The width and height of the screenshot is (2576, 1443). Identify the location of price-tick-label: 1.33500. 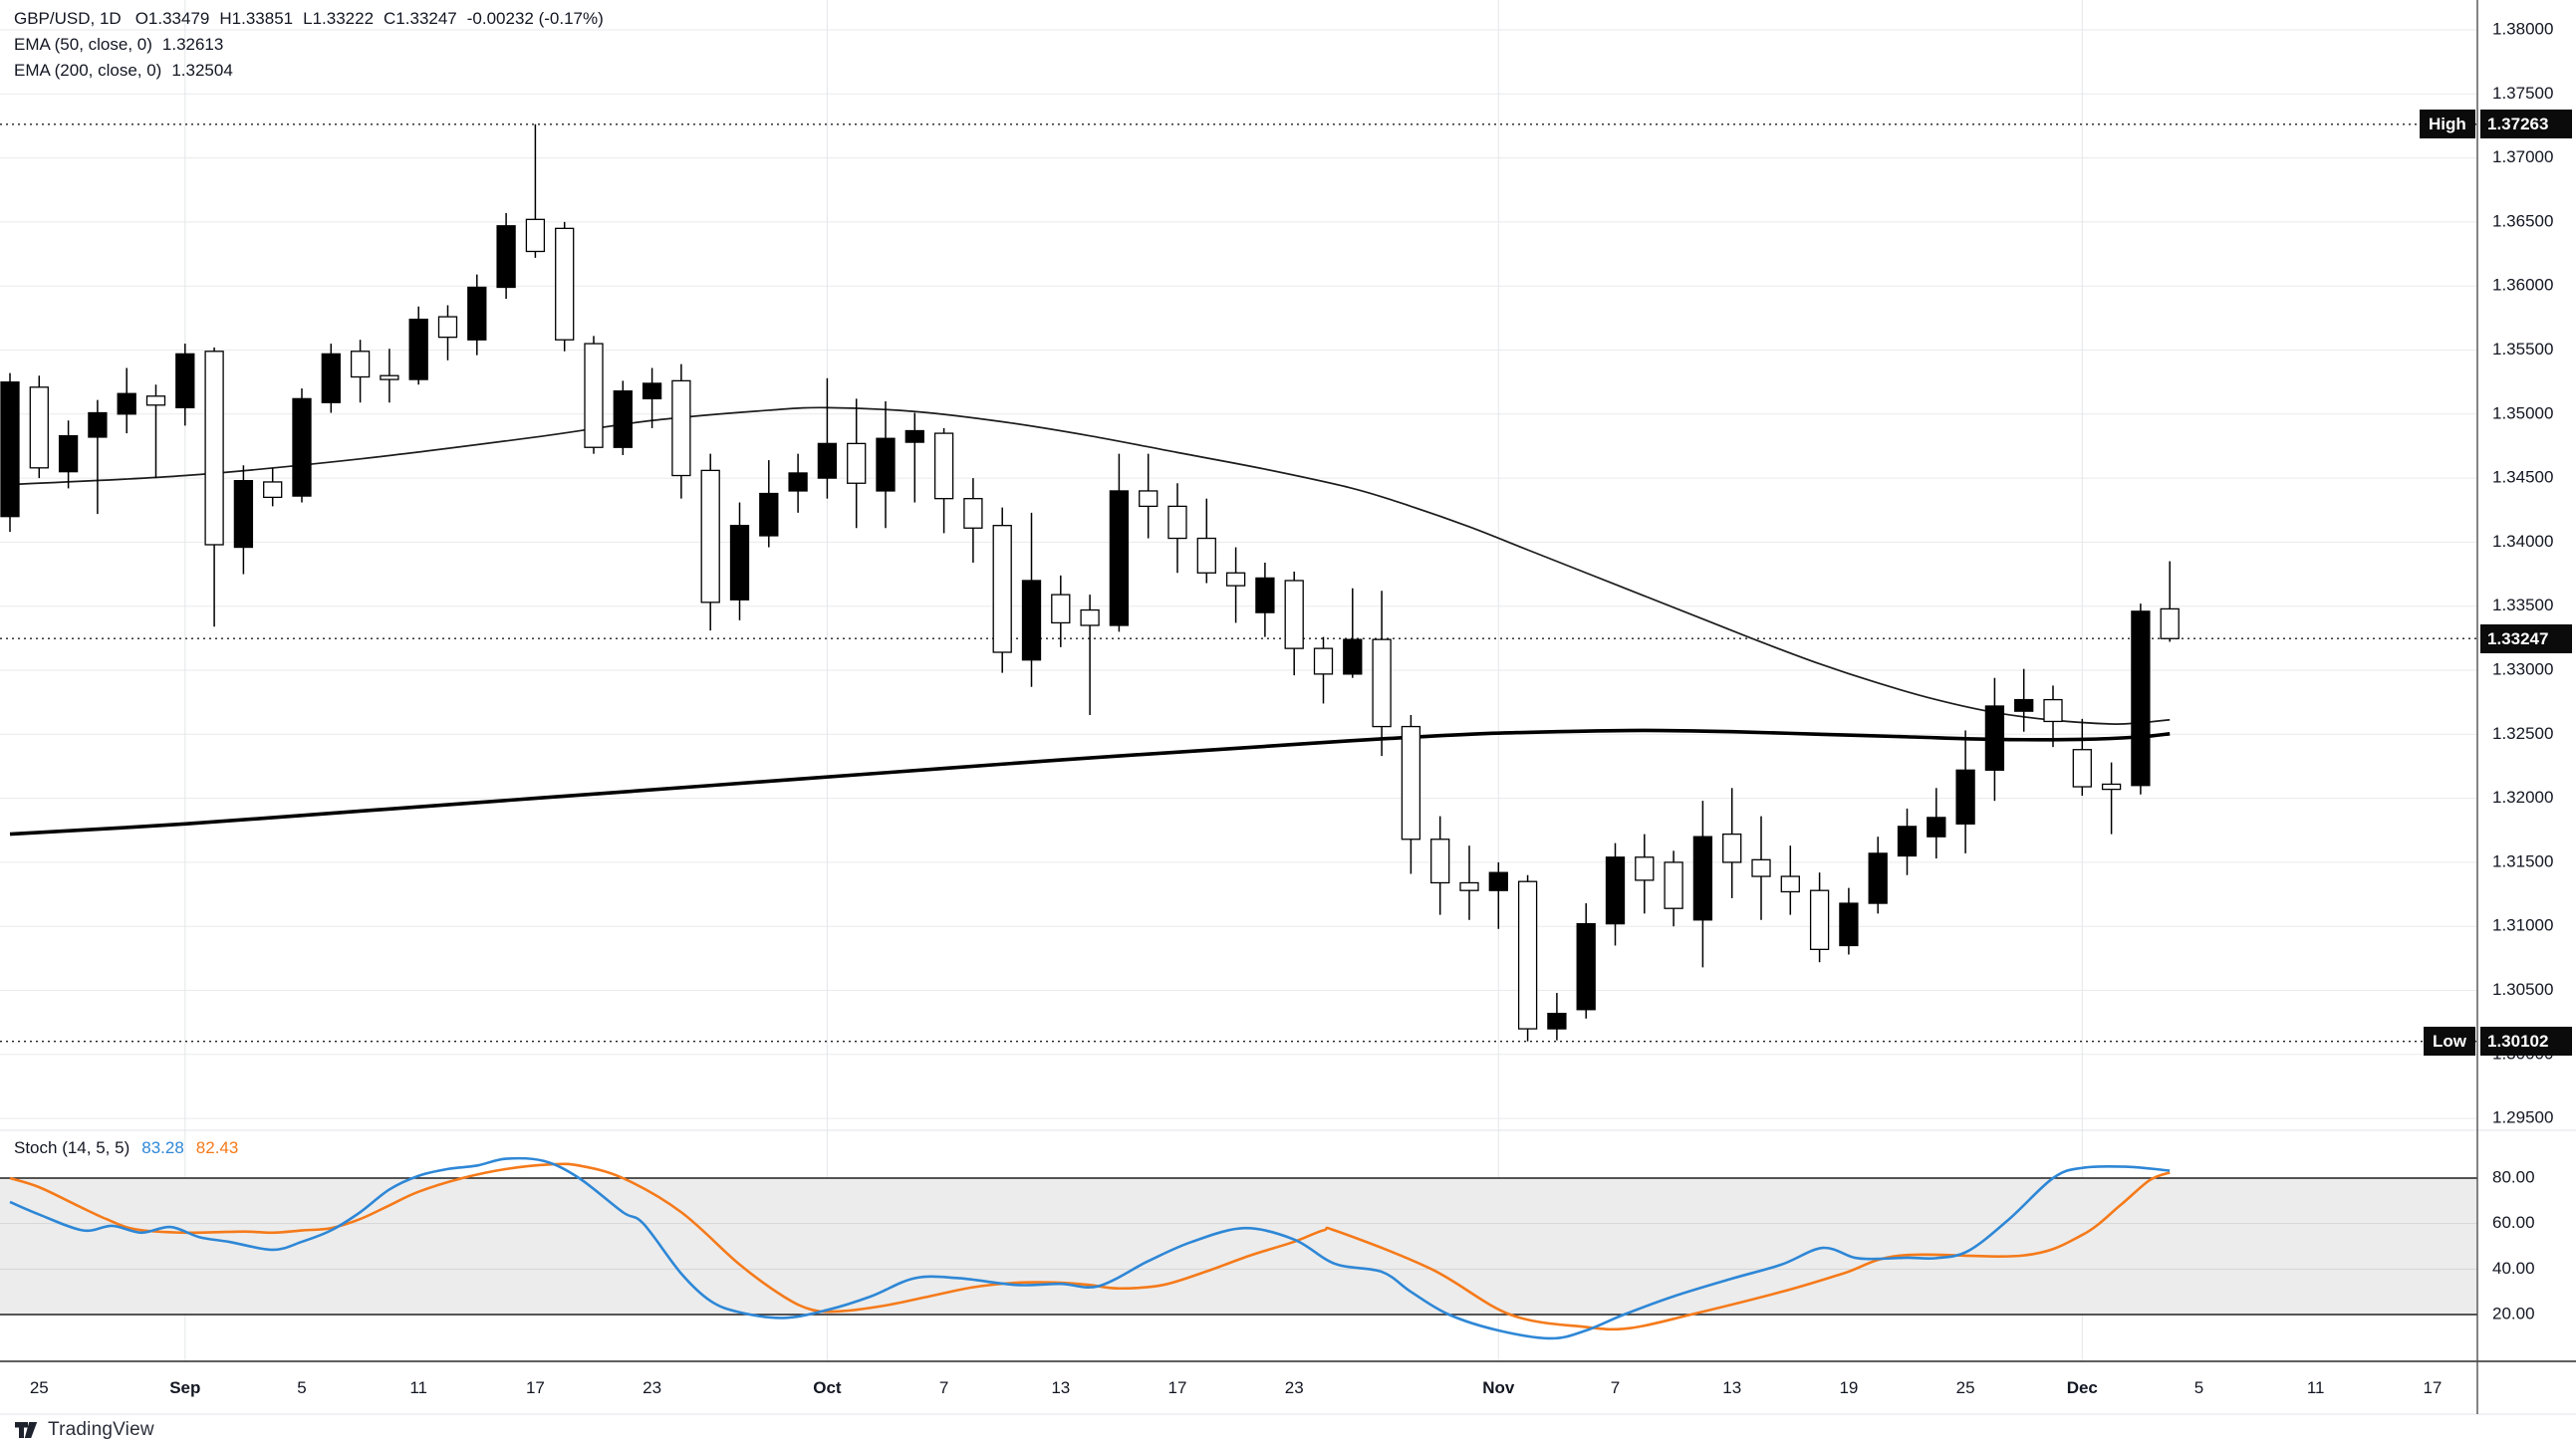
(2522, 605).